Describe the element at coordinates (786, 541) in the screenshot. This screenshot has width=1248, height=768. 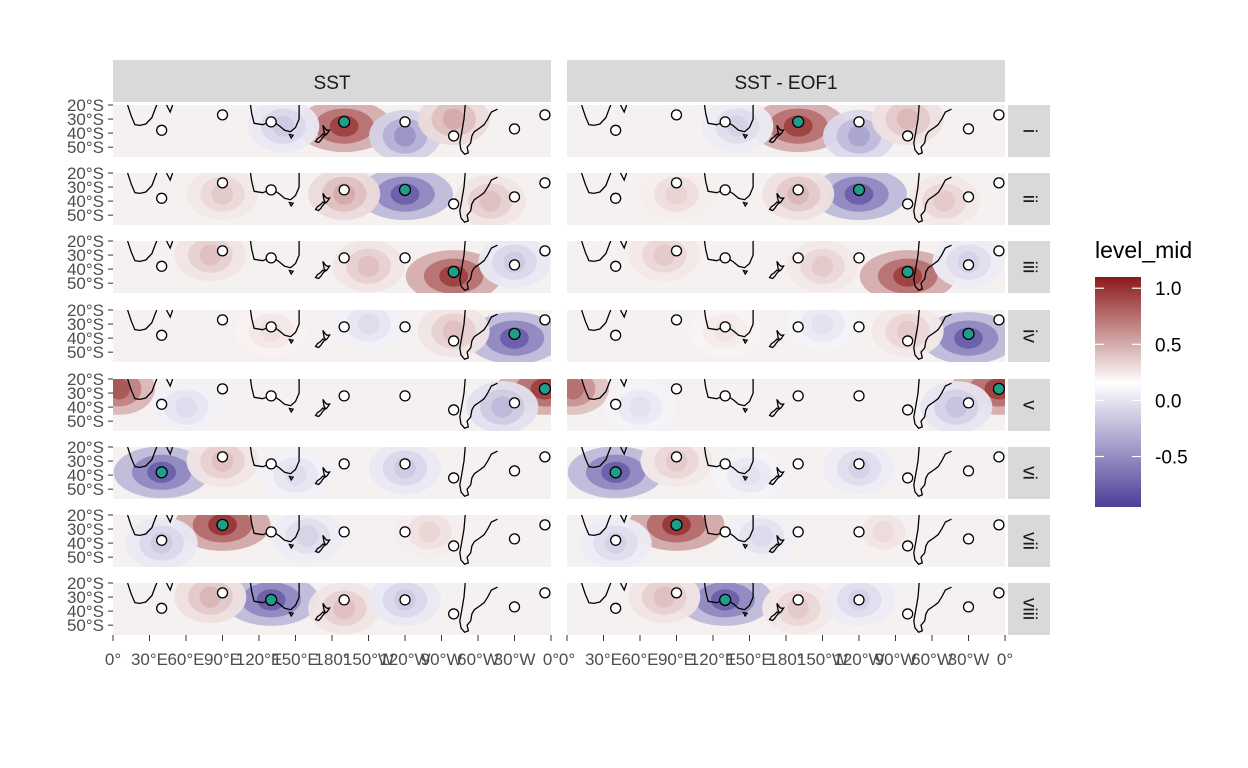
I see `panel-vii-col2` at that location.